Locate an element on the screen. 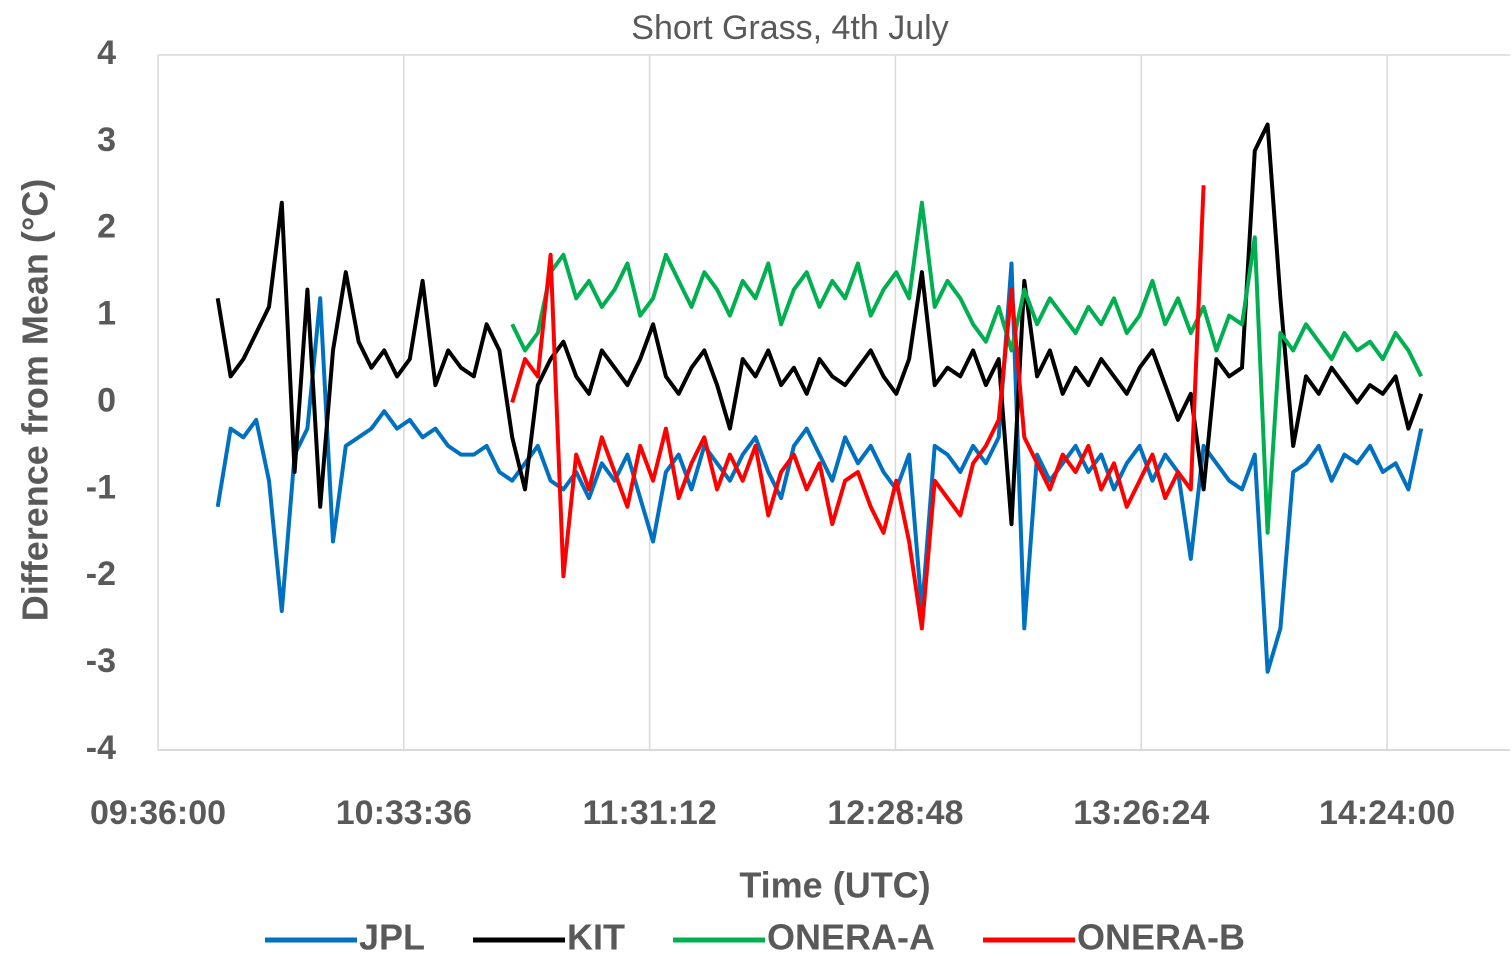  x-axis-label: Time (UTC) is located at coordinates (834, 885).